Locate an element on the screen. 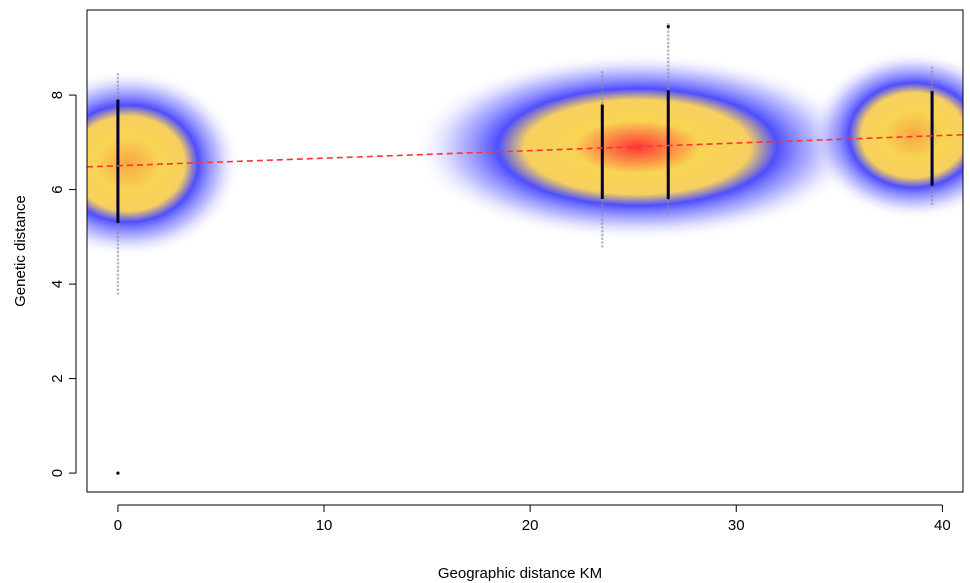 The height and width of the screenshot is (583, 970). trend-line is located at coordinates (525, 150).